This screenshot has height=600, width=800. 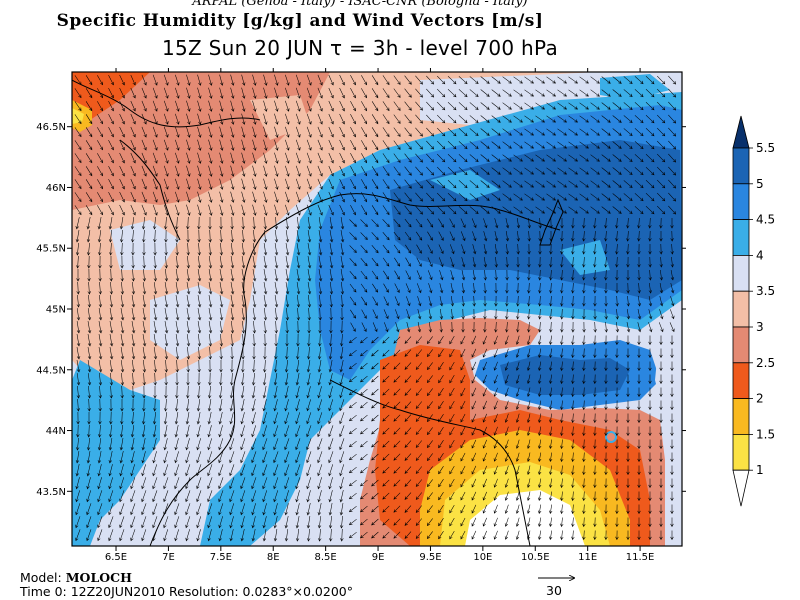 What do you see at coordinates (221, 557) in the screenshot?
I see `x-tick-label: 7.5E` at bounding box center [221, 557].